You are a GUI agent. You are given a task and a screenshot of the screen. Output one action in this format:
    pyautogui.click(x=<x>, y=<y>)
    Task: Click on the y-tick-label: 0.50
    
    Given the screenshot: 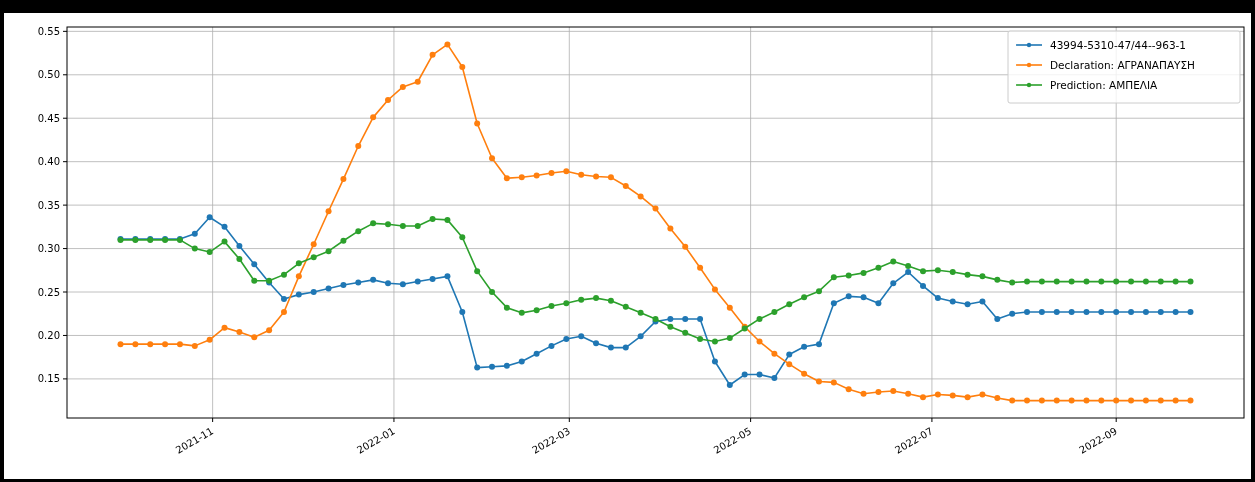 What is the action you would take?
    pyautogui.click(x=48, y=75)
    